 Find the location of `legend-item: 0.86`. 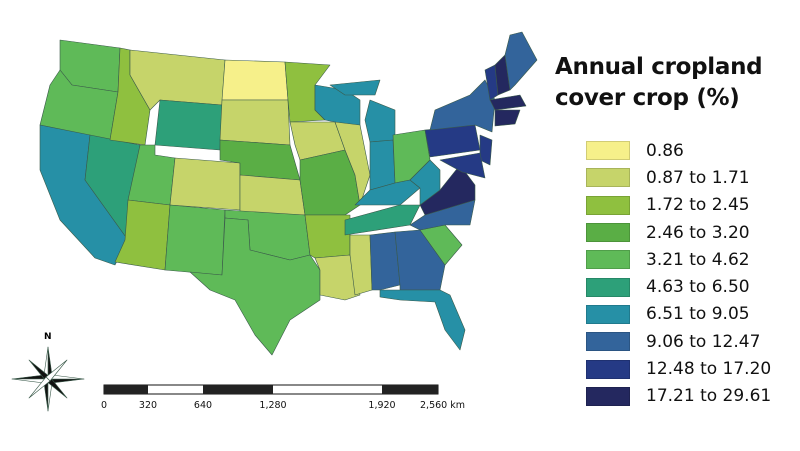

legend-item: 0.86 is located at coordinates (678, 150).